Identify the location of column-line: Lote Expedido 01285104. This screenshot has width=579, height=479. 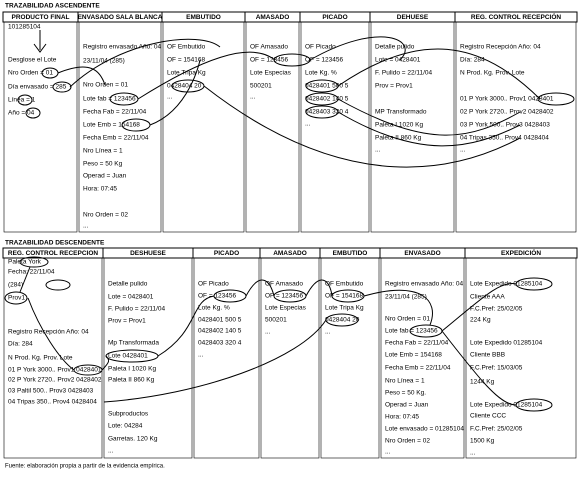
(506, 284).